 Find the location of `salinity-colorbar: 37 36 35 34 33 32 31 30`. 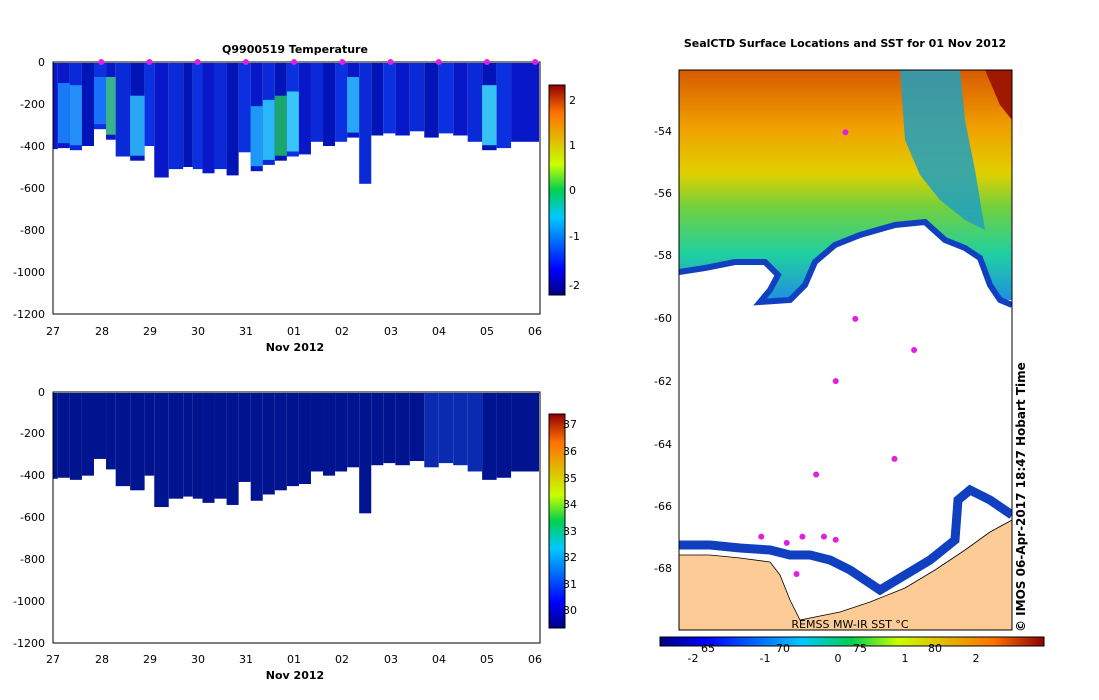

salinity-colorbar: 37 36 35 34 33 32 31 30 is located at coordinates (562, 521).